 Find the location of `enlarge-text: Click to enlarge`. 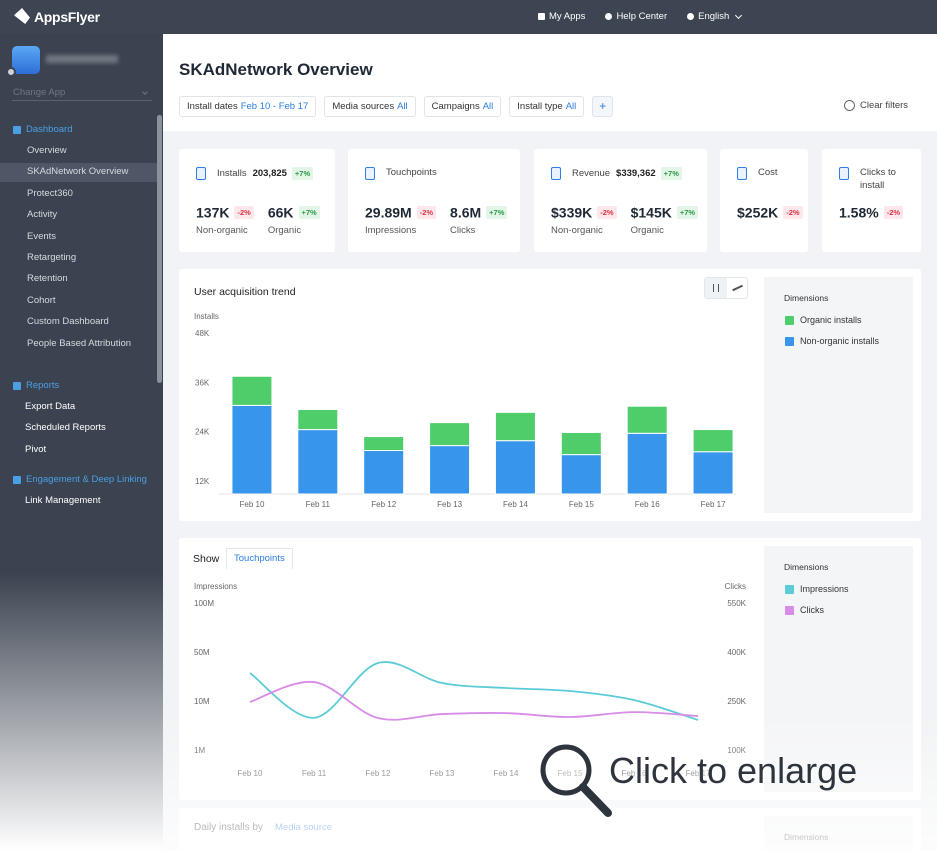

enlarge-text: Click to enlarge is located at coordinates (733, 770).